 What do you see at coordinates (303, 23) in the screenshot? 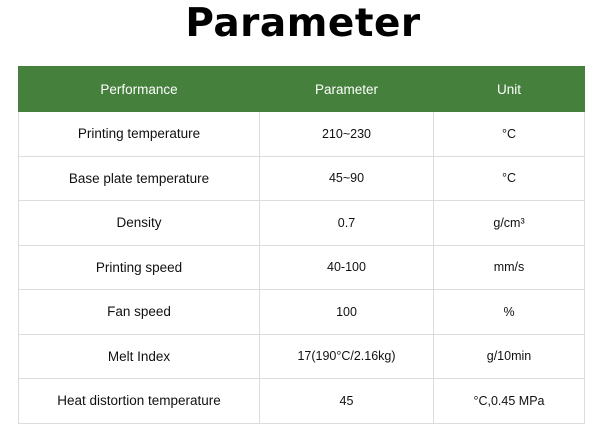
I see `page-title: Parameter` at bounding box center [303, 23].